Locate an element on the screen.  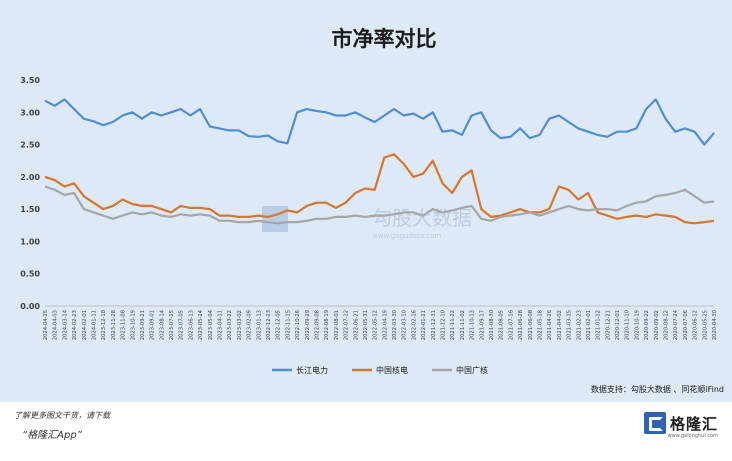
x-tick-label: 2020-12-21 is located at coordinates (608, 325).